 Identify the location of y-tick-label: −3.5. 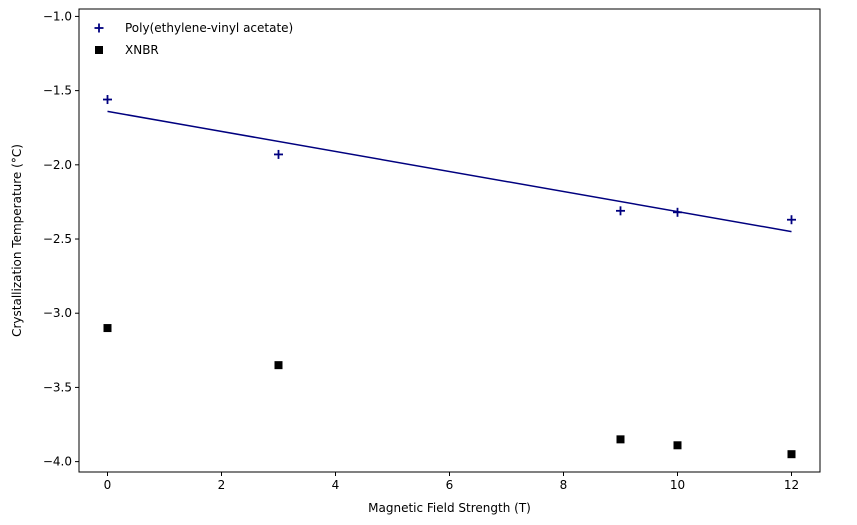
(57, 387).